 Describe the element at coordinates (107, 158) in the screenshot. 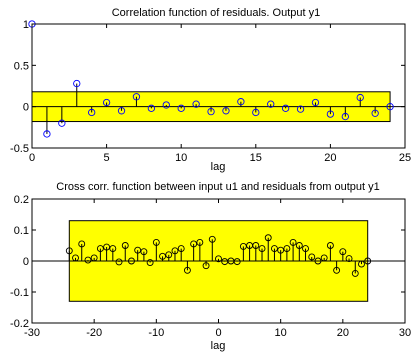

I see `autocorrelation-x-tick-label: 5` at that location.